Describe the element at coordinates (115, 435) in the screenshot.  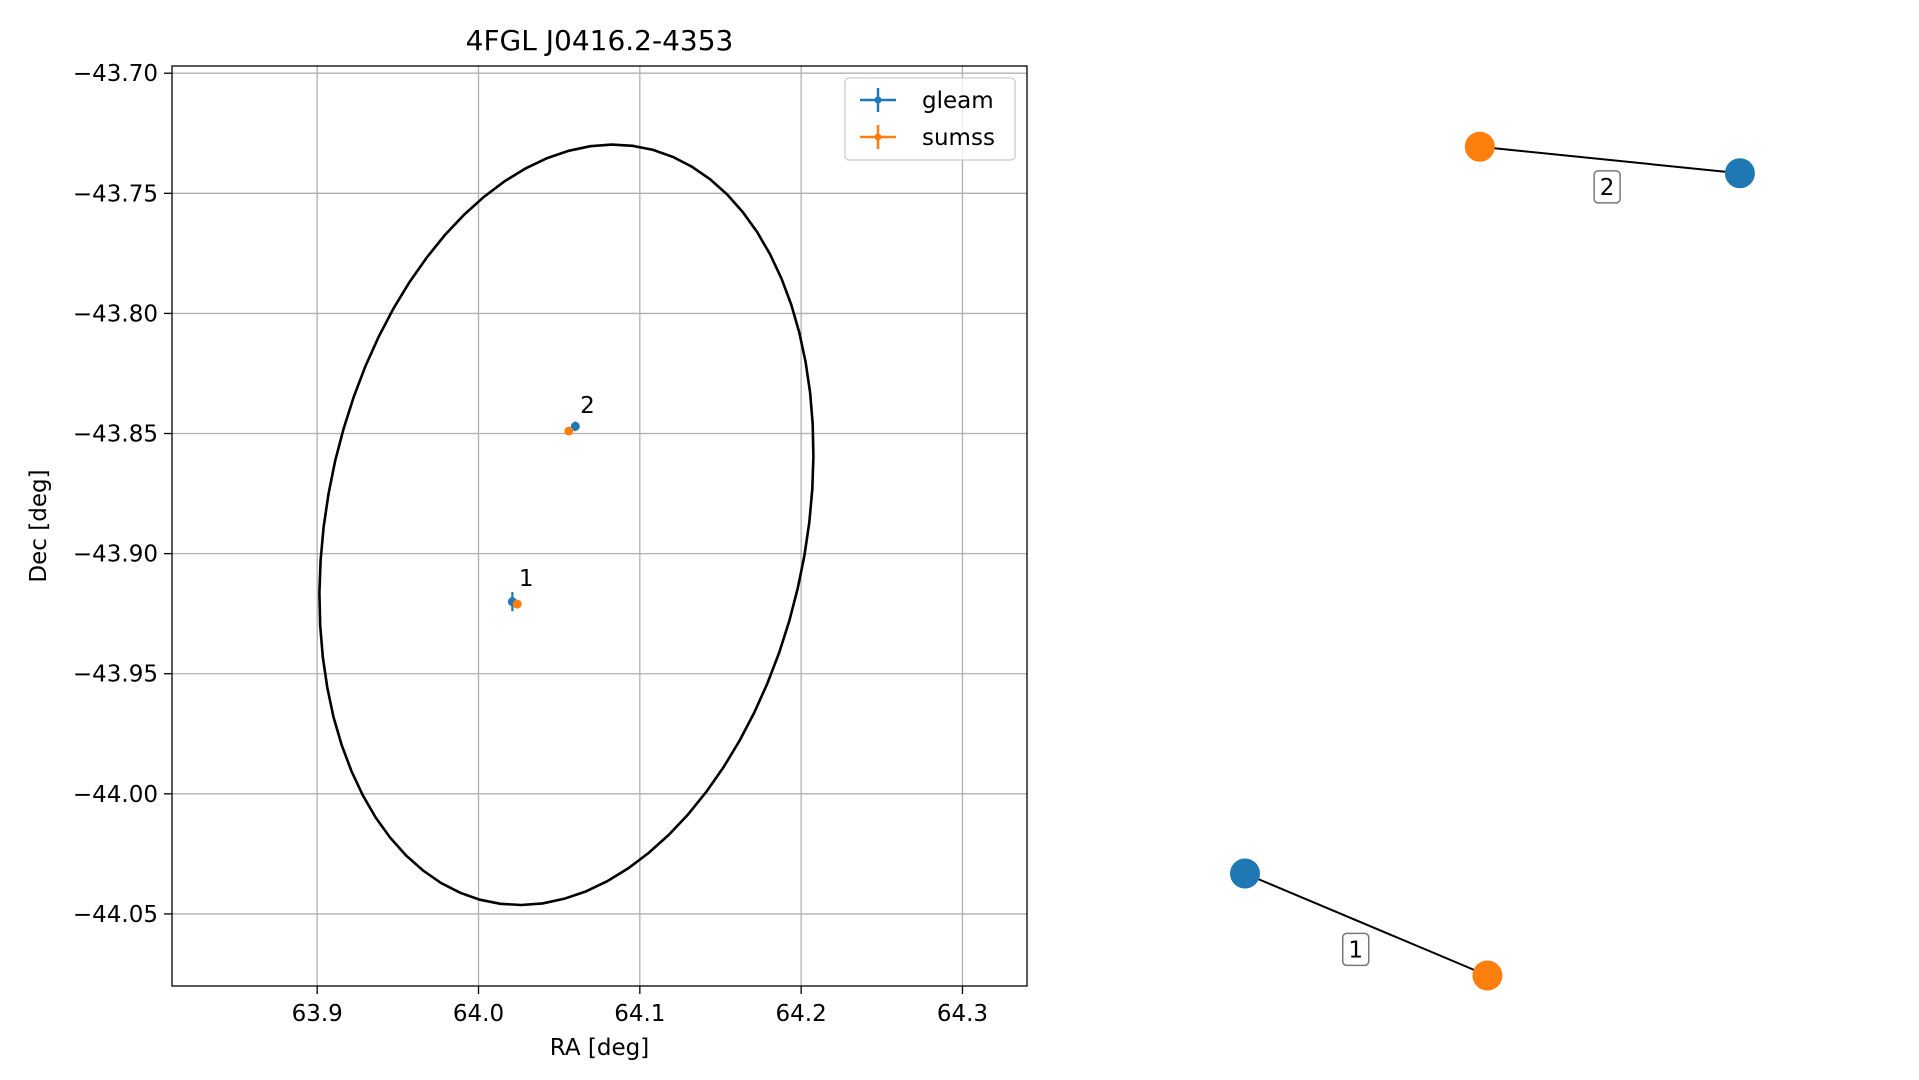
I see `y-tick-label: −43.85` at that location.